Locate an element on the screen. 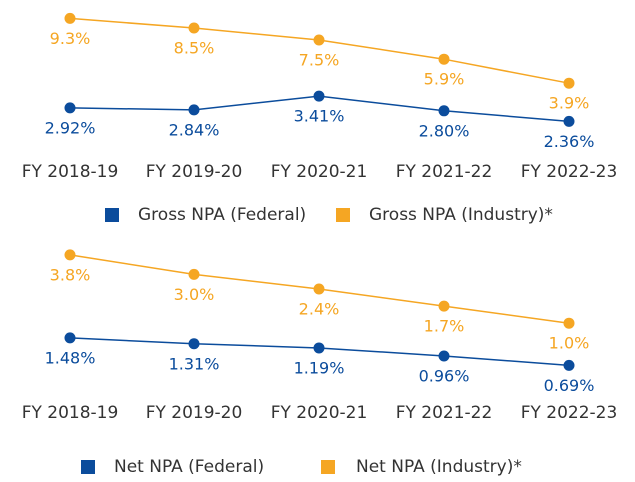 This screenshot has width=635, height=482. data-label: 0.96% is located at coordinates (444, 375).